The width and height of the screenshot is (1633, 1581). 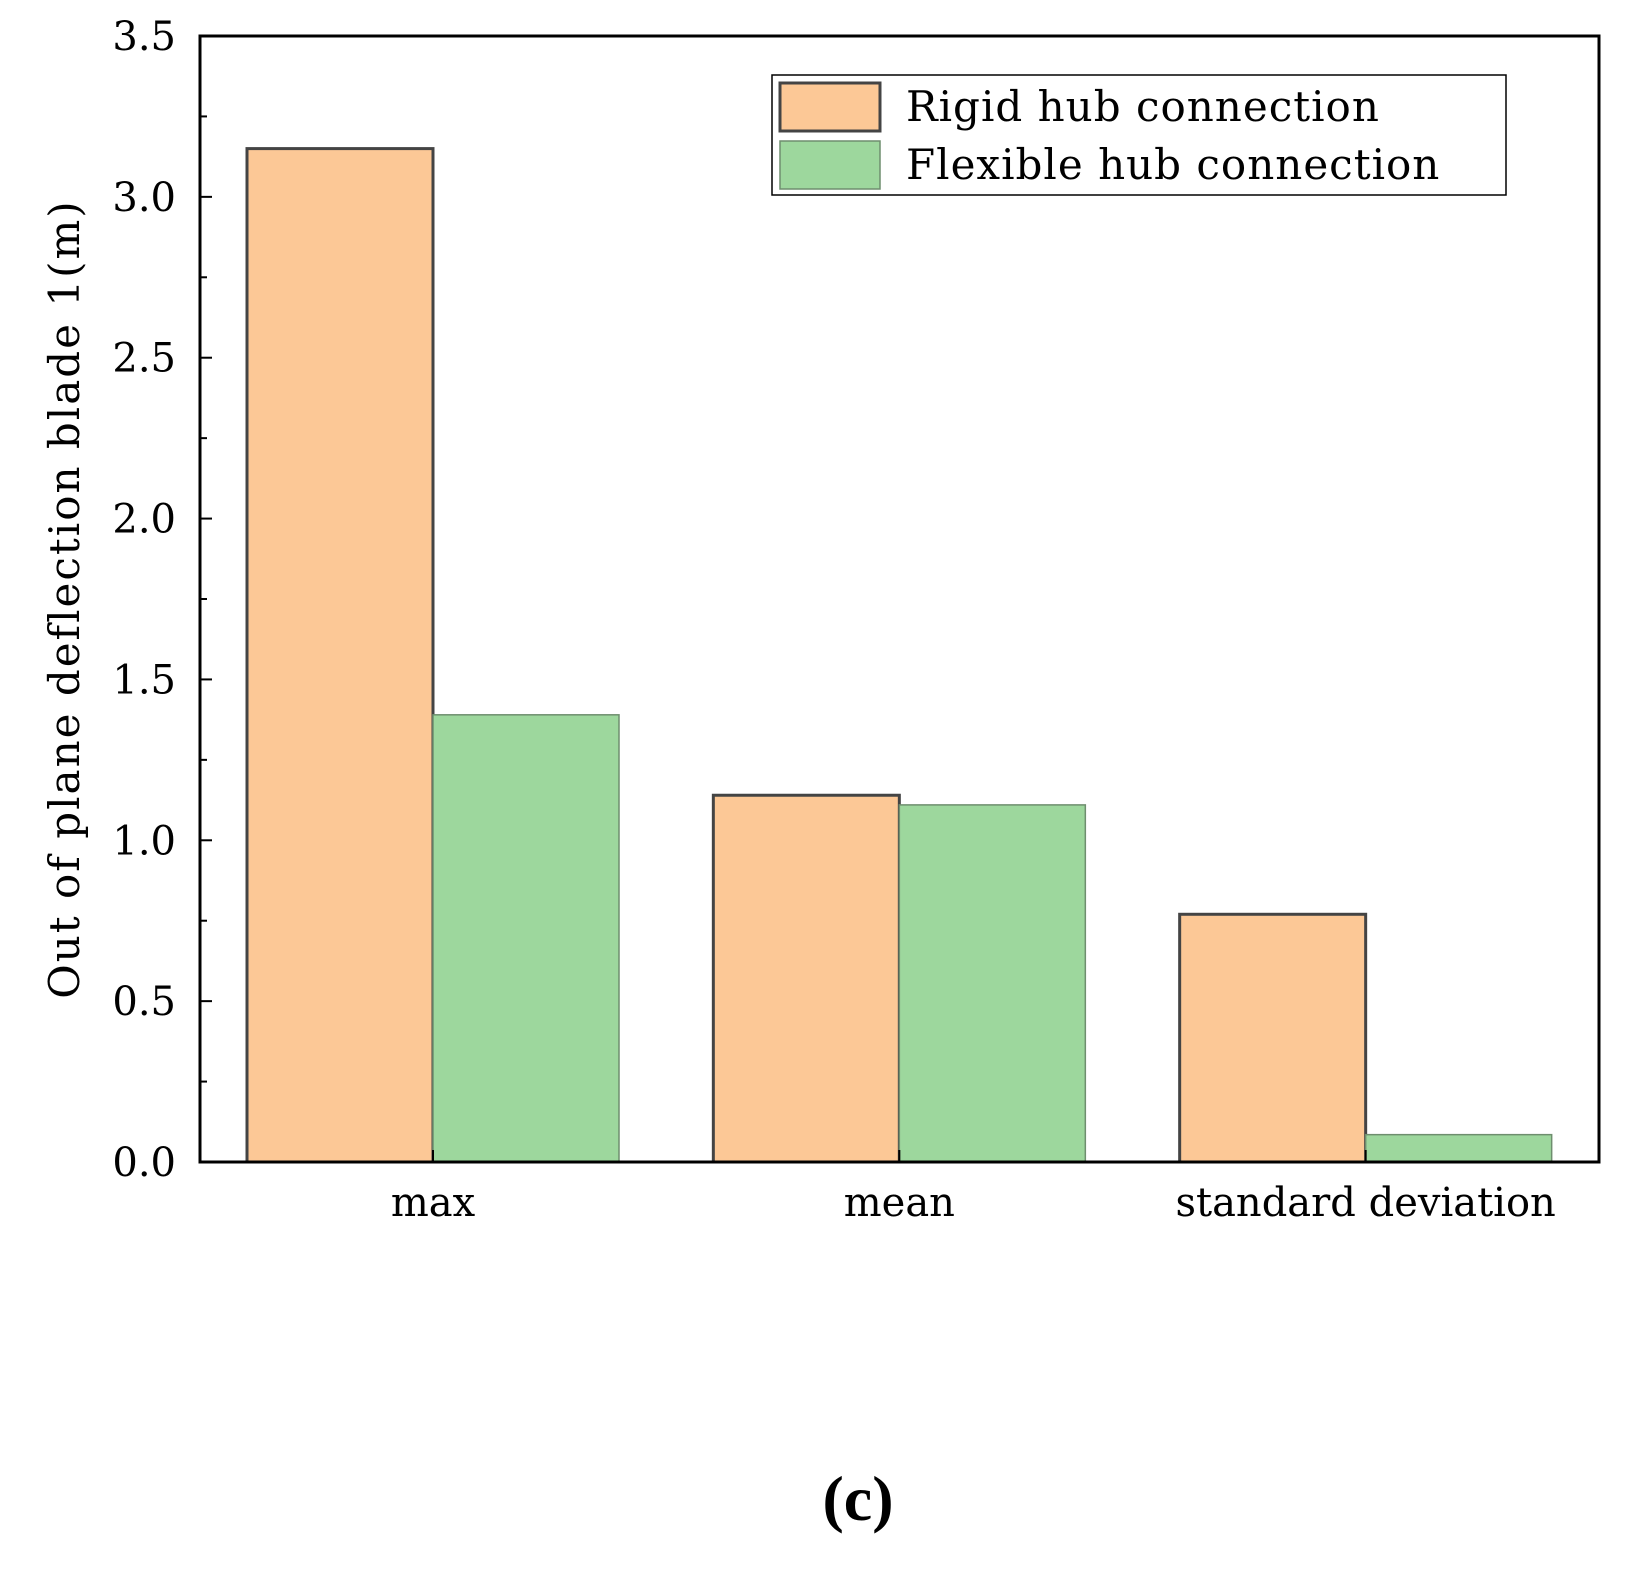 What do you see at coordinates (144, 1002) in the screenshot?
I see `y-tick-label: 0.5` at bounding box center [144, 1002].